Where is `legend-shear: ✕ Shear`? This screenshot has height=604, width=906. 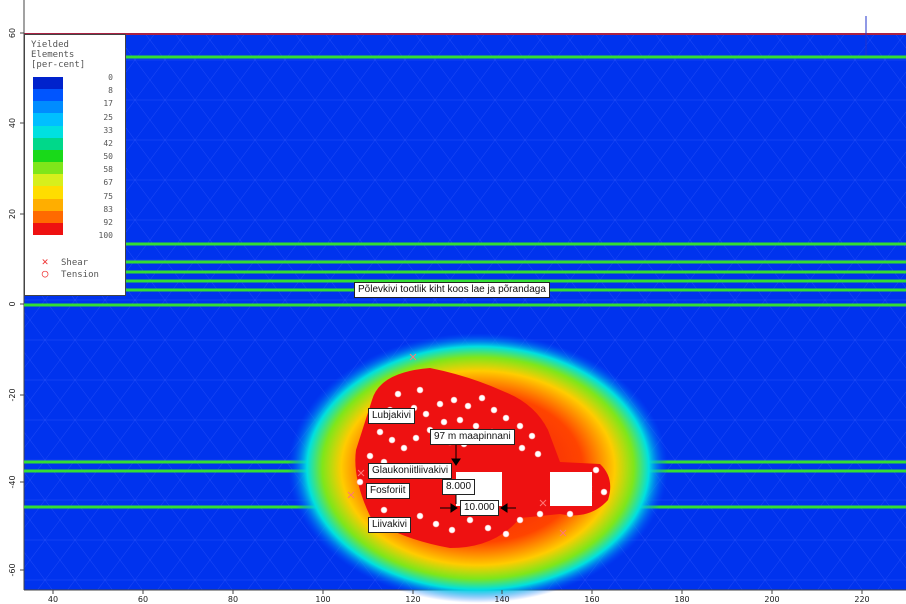
legend-shear: ✕ Shear is located at coordinates (63, 261).